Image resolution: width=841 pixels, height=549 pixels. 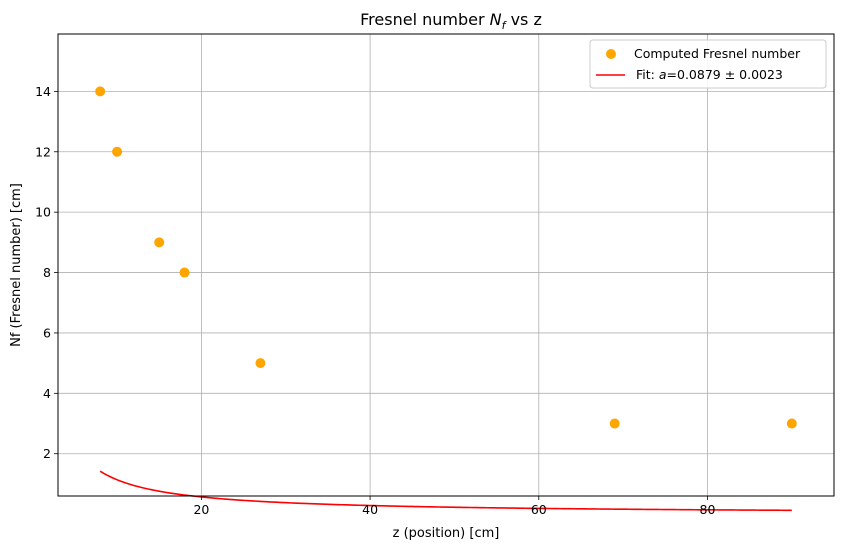 What do you see at coordinates (43, 212) in the screenshot?
I see `y-tick-label: 10` at bounding box center [43, 212].